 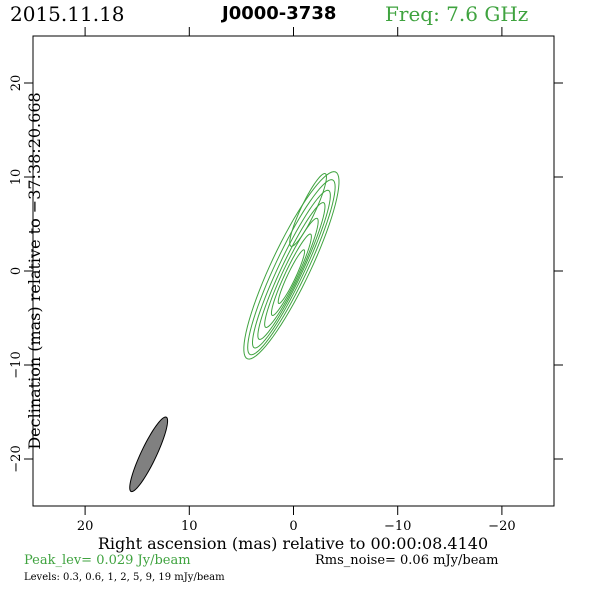 I want to click on observation-date: 2015.11.18, so click(x=67, y=14).